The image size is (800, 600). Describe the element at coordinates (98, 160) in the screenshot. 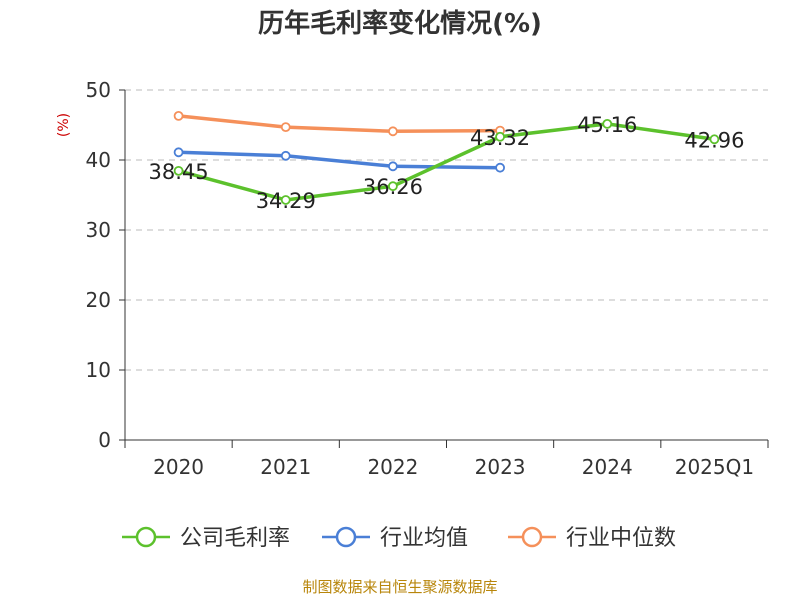

I see `y-tick-label: 40` at that location.